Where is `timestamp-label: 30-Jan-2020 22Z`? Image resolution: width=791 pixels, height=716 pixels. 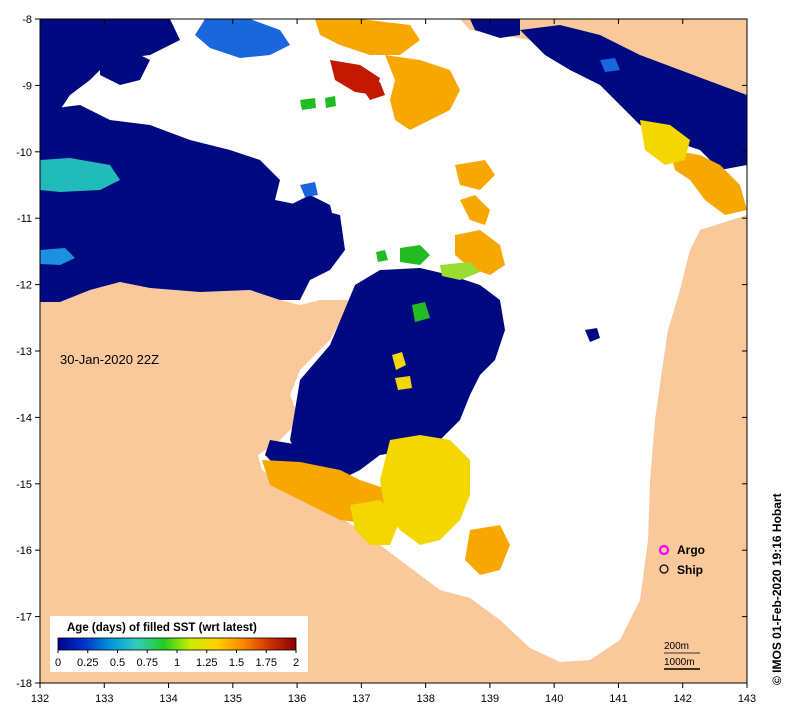
timestamp-label: 30-Jan-2020 22Z is located at coordinates (109, 359).